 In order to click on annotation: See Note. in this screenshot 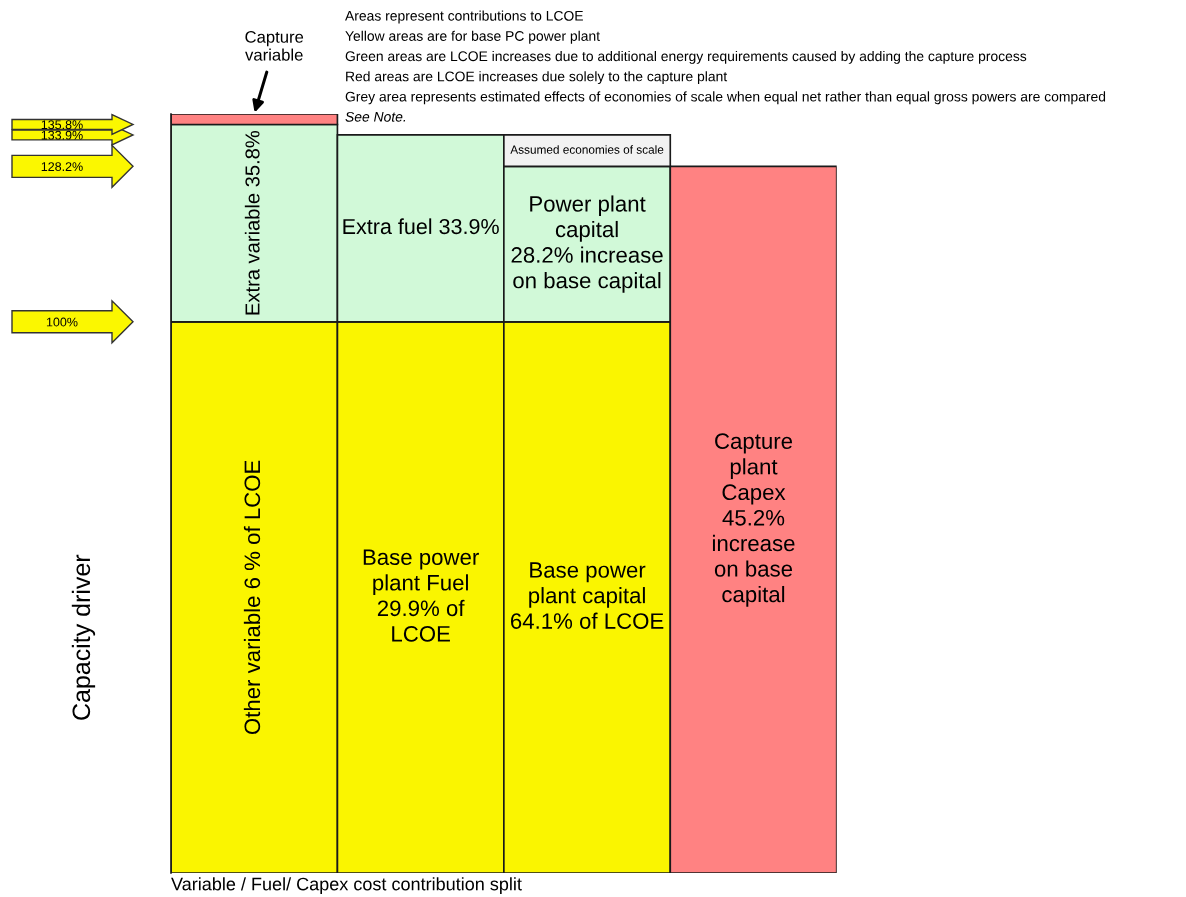, I will do `click(375, 116)`.